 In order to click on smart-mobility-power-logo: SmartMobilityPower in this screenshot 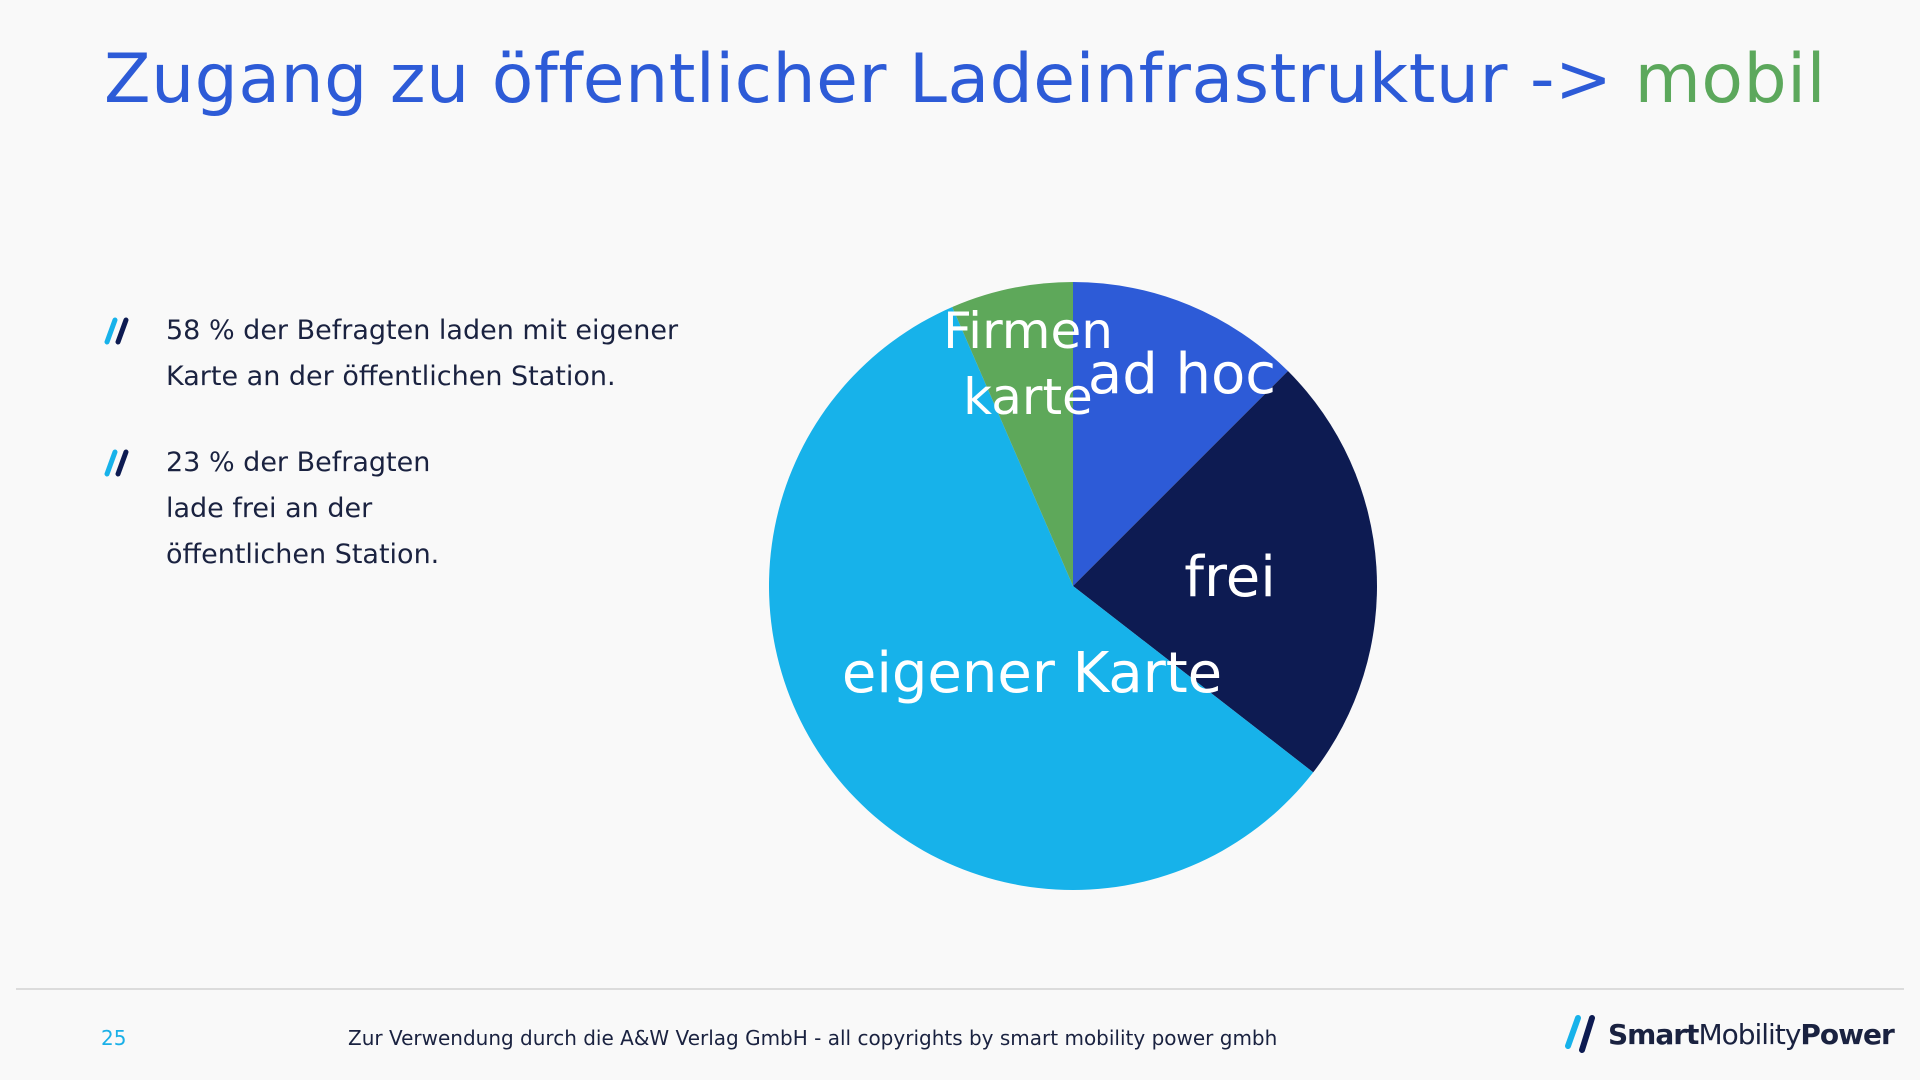, I will do `click(1728, 1034)`.